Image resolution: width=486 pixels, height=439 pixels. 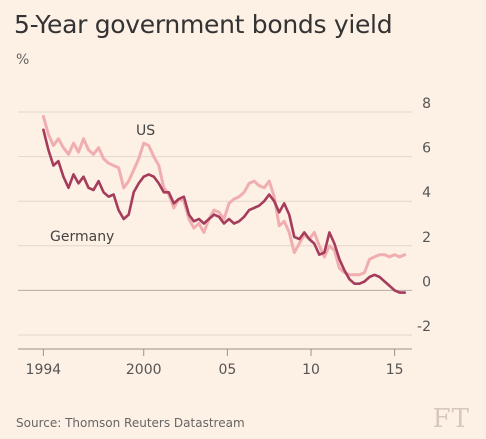 I want to click on y-tick-label: 8, so click(x=426, y=104).